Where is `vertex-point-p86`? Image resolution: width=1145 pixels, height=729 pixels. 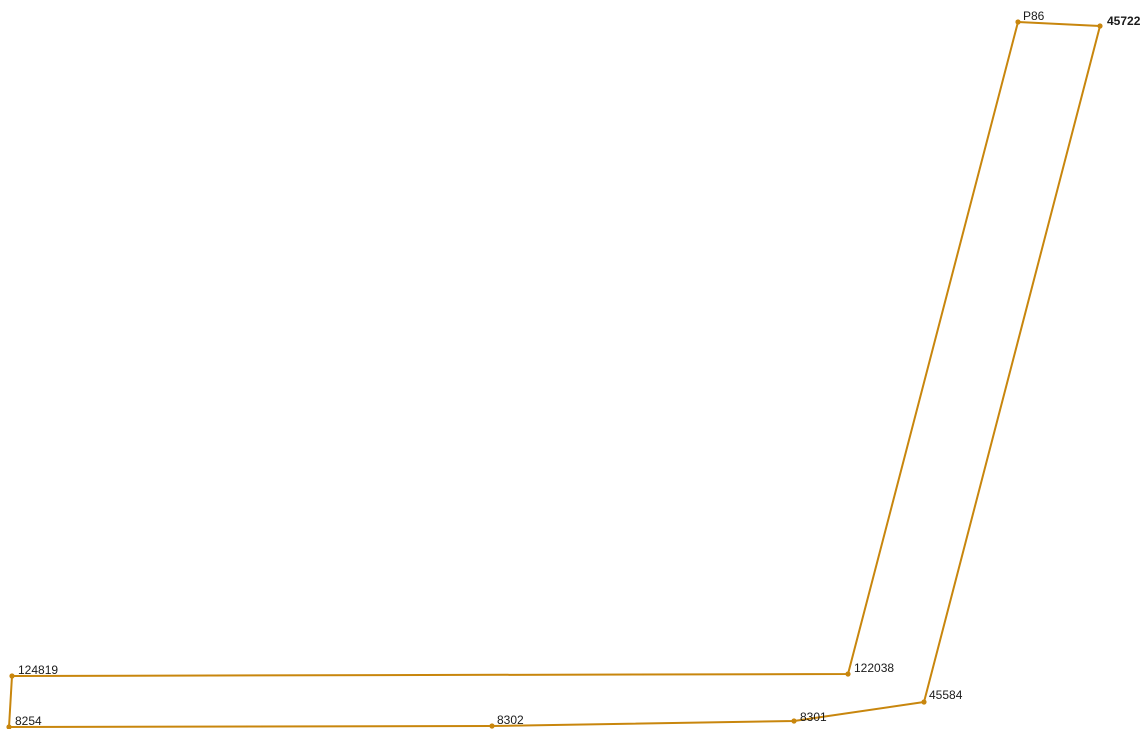 vertex-point-p86 is located at coordinates (1018, 22).